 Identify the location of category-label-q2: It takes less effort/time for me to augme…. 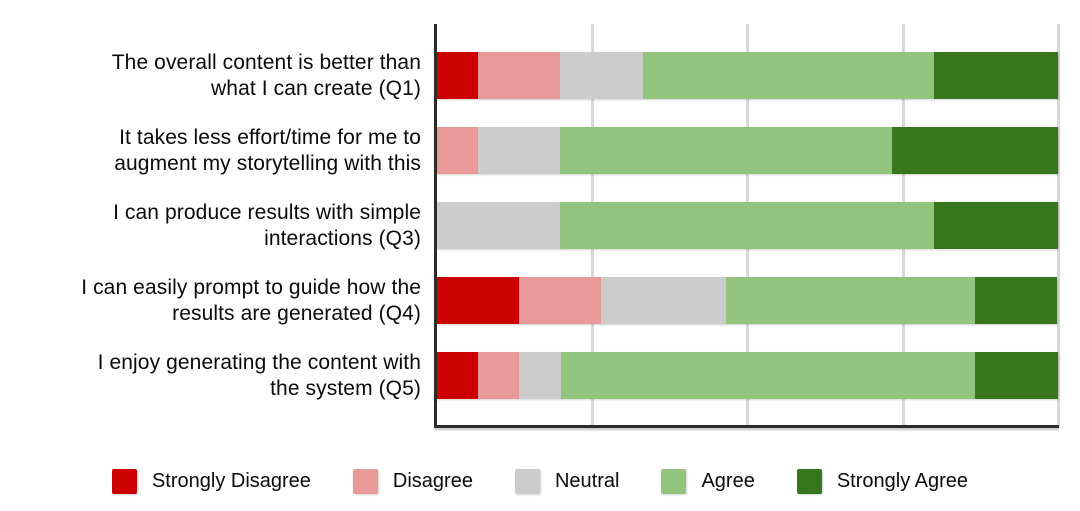
(210, 151).